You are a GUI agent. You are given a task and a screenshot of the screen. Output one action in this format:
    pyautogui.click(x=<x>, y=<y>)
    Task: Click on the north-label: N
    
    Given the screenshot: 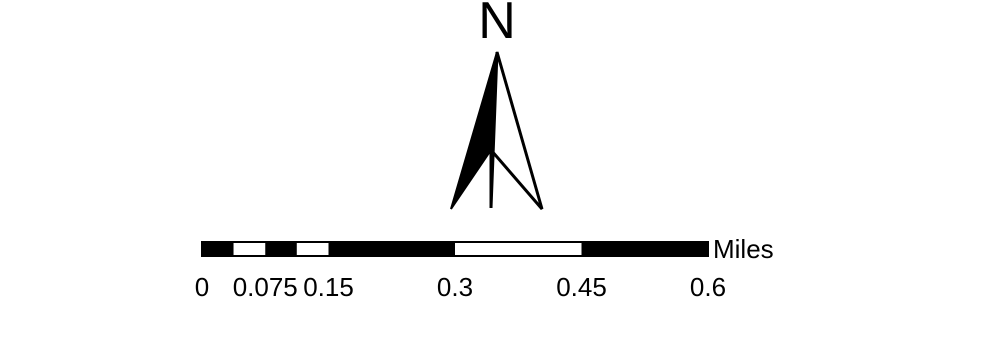 What is the action you would take?
    pyautogui.click(x=497, y=25)
    